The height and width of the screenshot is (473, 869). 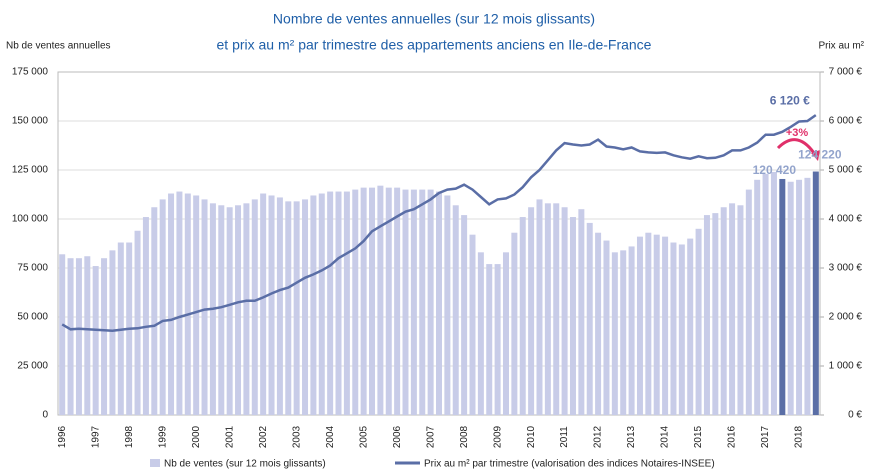 What do you see at coordinates (58, 46) in the screenshot?
I see `y-axis-title: Nb de ventes annuelles` at bounding box center [58, 46].